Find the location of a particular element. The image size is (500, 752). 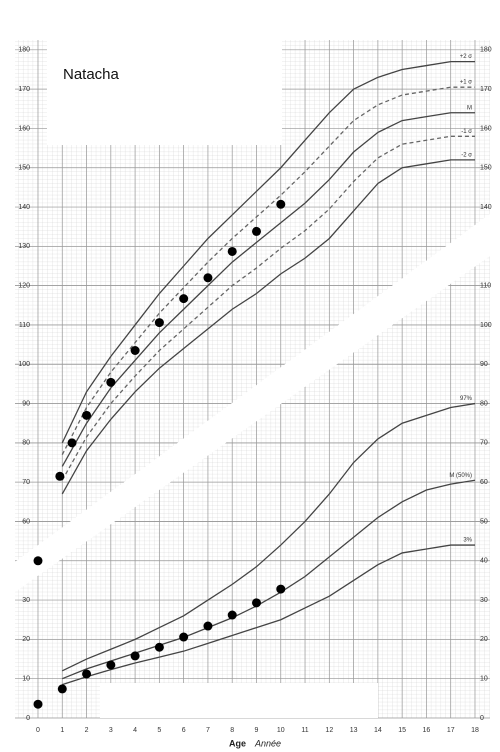

y-tick-label-right: 150 is located at coordinates (486, 168).